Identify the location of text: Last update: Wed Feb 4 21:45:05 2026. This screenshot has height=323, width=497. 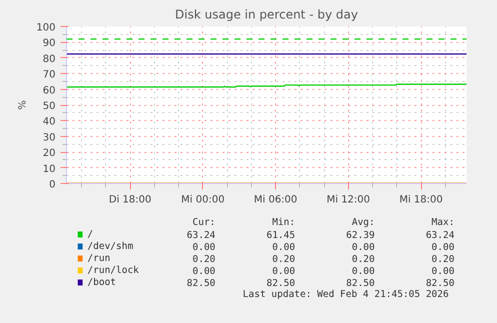
(345, 294).